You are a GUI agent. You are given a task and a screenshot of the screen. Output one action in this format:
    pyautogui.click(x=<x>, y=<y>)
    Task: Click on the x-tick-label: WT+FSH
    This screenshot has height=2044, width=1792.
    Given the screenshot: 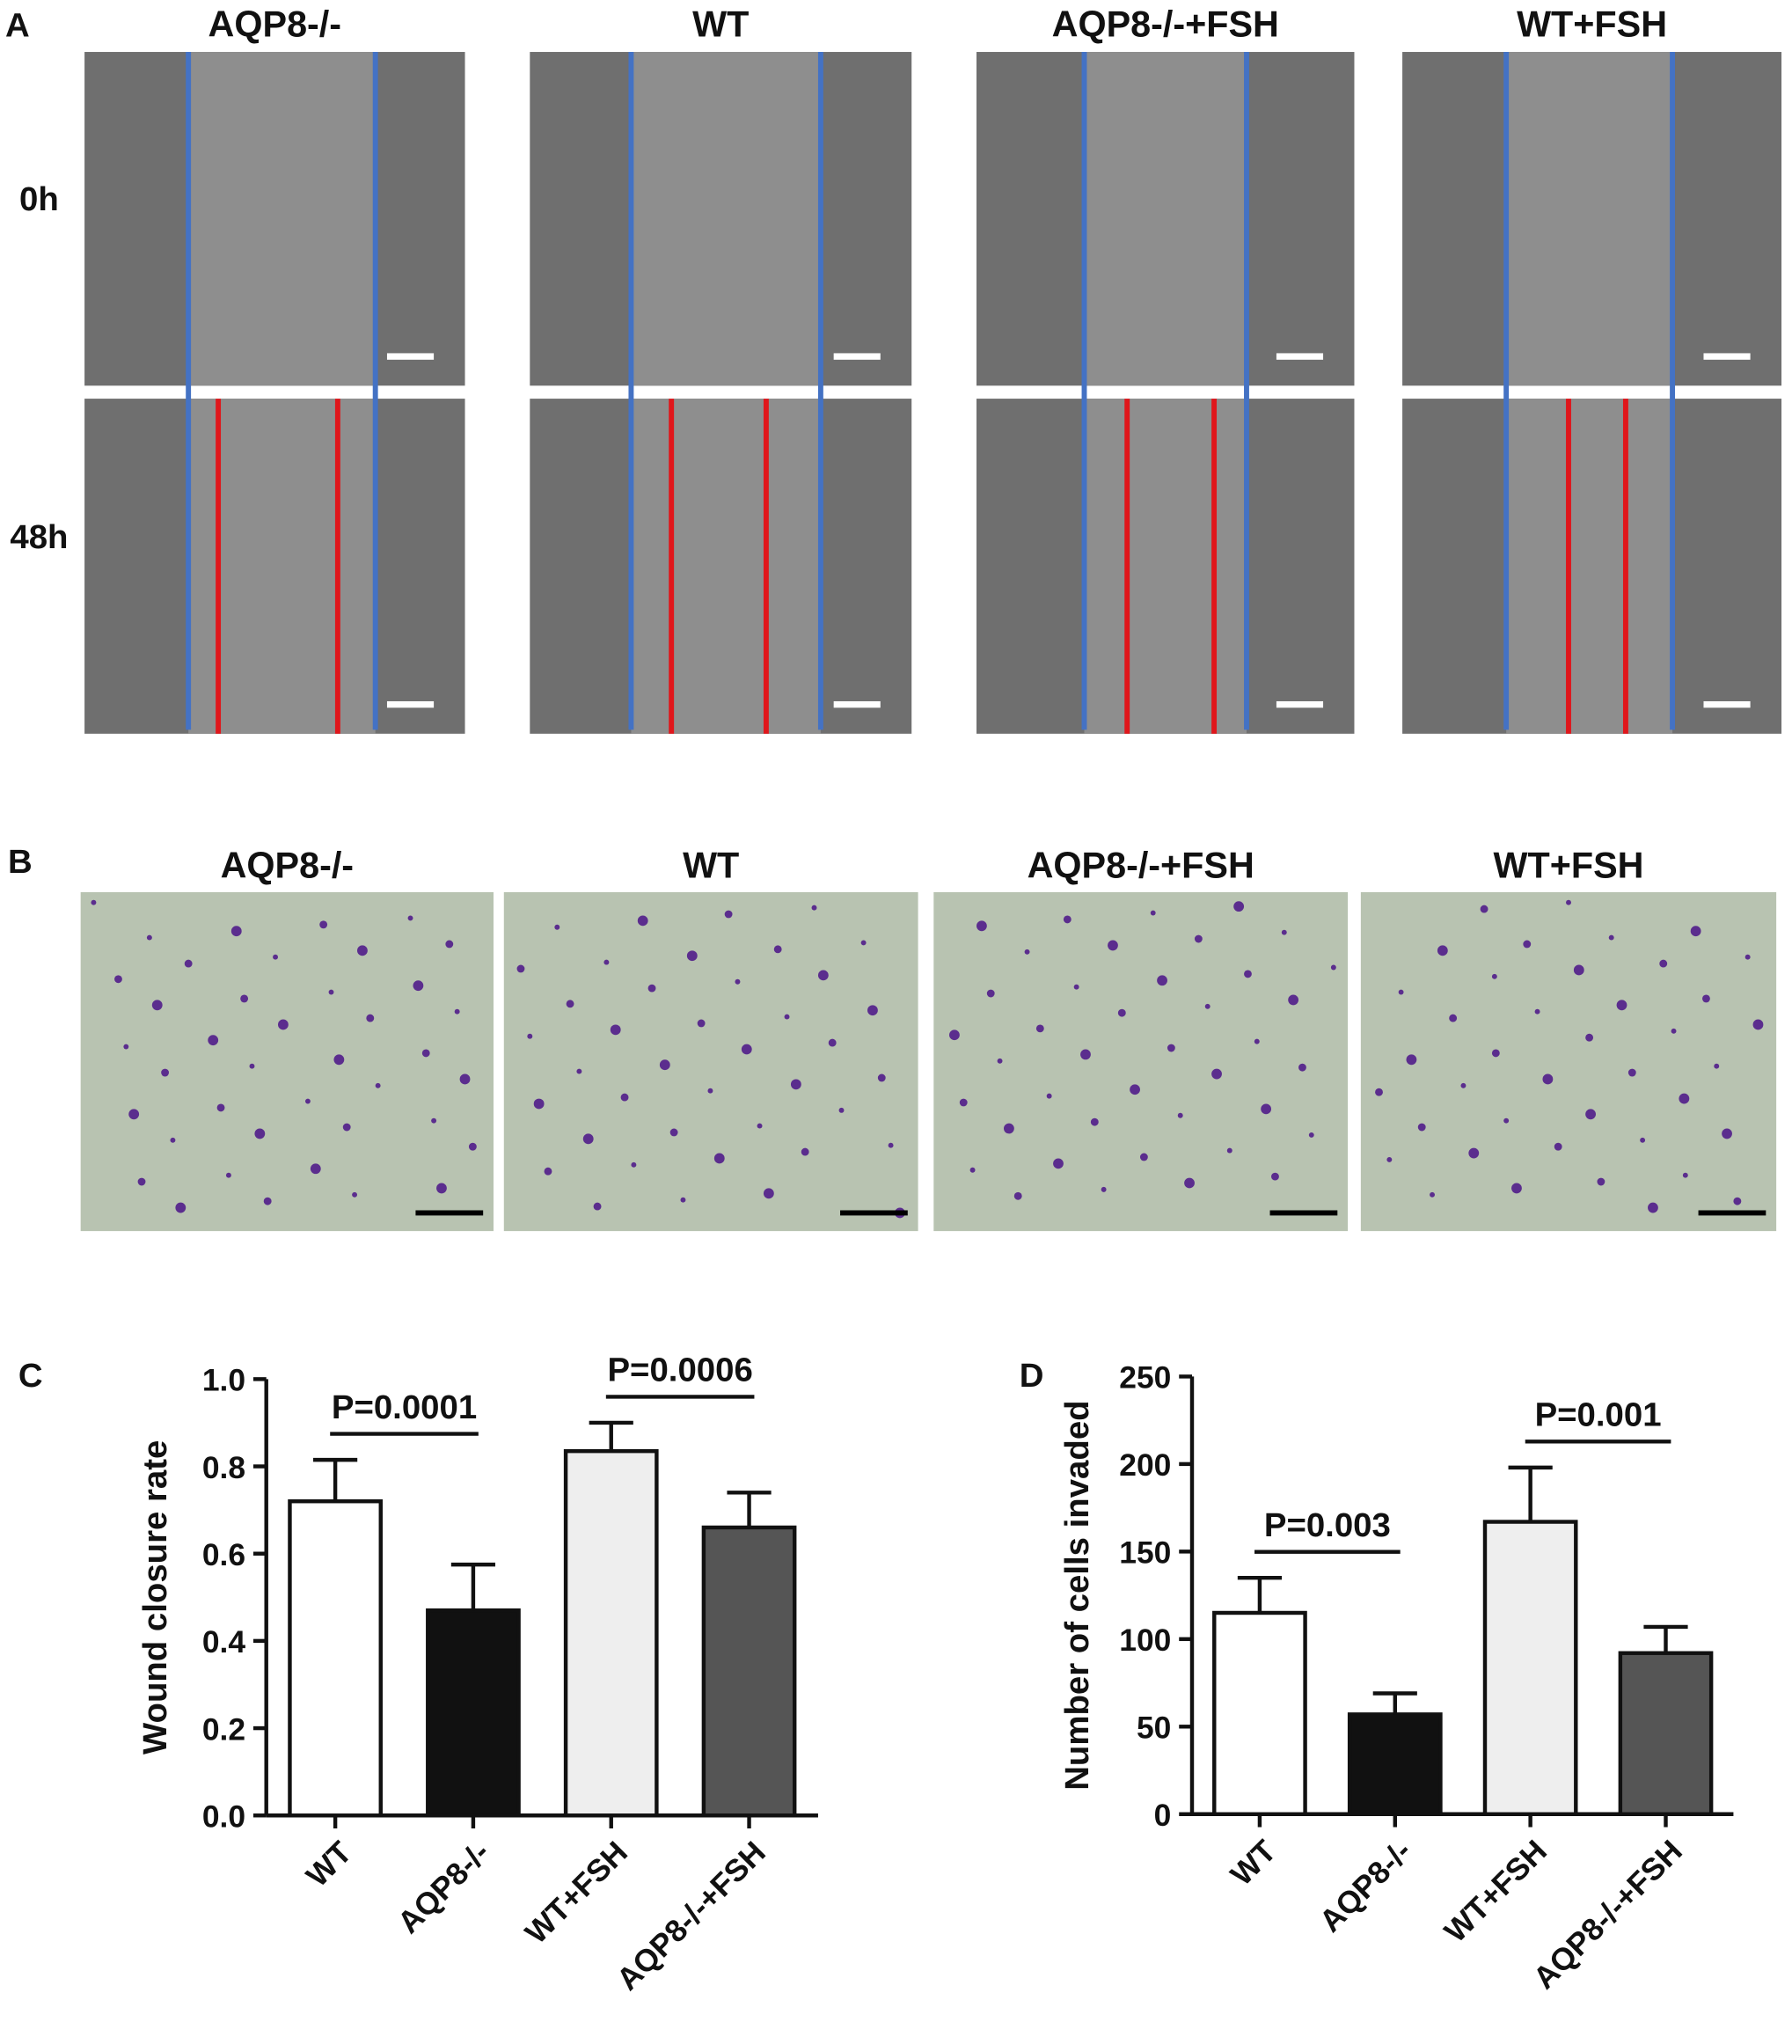 What is the action you would take?
    pyautogui.click(x=576, y=1893)
    